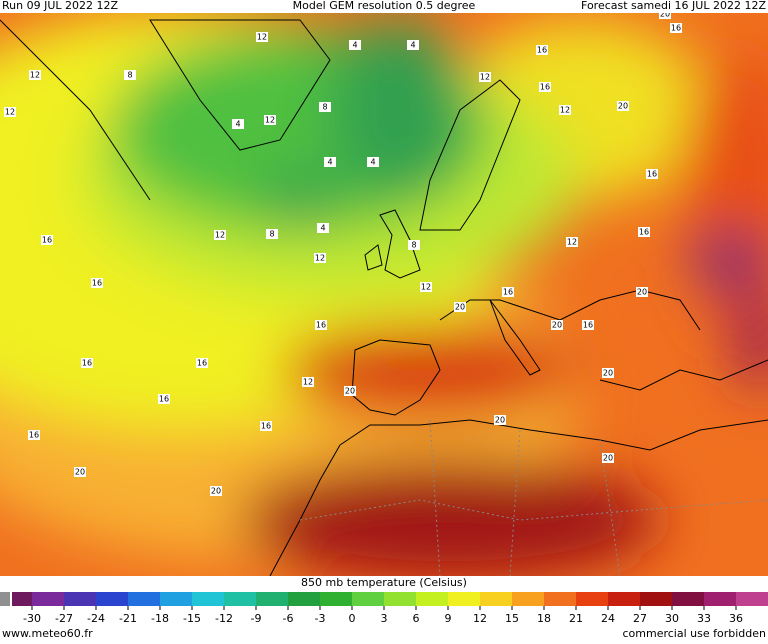  I want to click on colorbar-tick-label: -12, so click(224, 618).